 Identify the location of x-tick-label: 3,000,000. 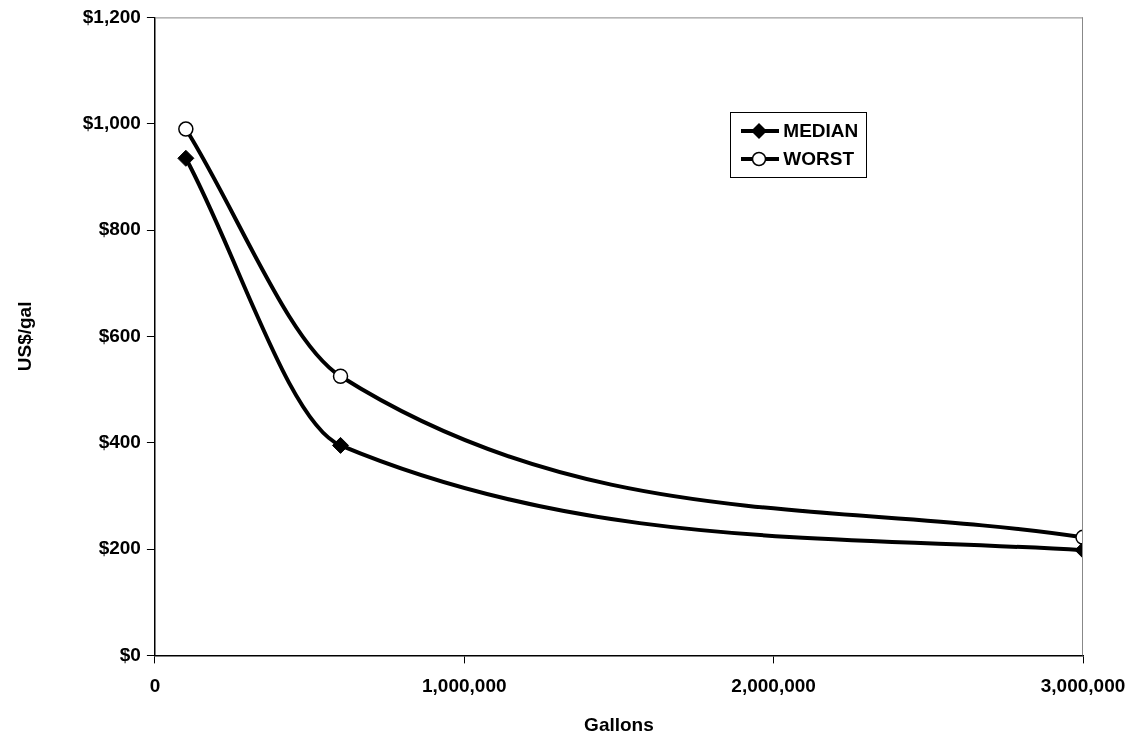
(1083, 686).